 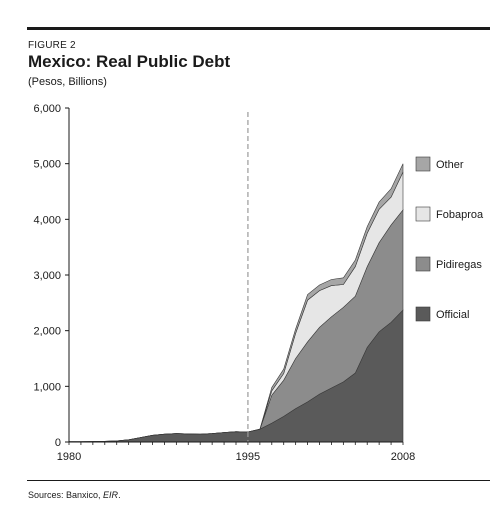 What do you see at coordinates (47, 332) in the screenshot?
I see `y-tick-label: 2,000` at bounding box center [47, 332].